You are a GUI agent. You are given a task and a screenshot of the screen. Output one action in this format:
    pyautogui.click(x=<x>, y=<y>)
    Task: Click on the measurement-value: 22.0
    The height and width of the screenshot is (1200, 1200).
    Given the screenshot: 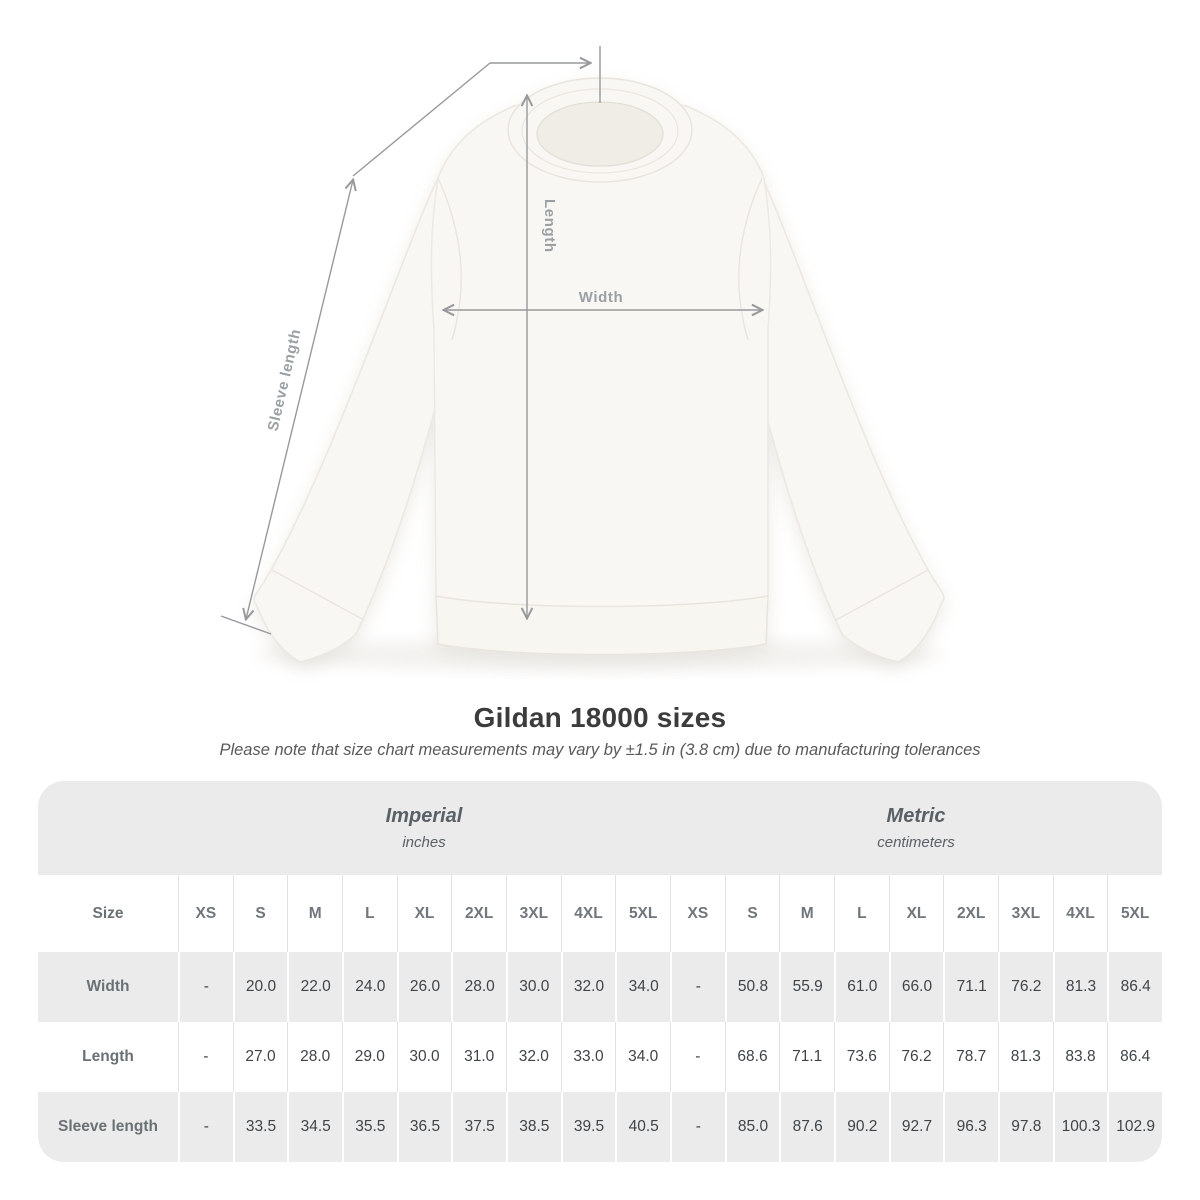 What is the action you would take?
    pyautogui.click(x=314, y=987)
    